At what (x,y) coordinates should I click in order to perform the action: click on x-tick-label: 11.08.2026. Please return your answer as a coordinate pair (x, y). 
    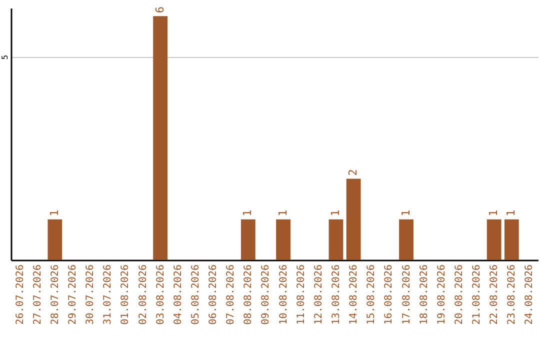
    Looking at the image, I should click on (301, 294).